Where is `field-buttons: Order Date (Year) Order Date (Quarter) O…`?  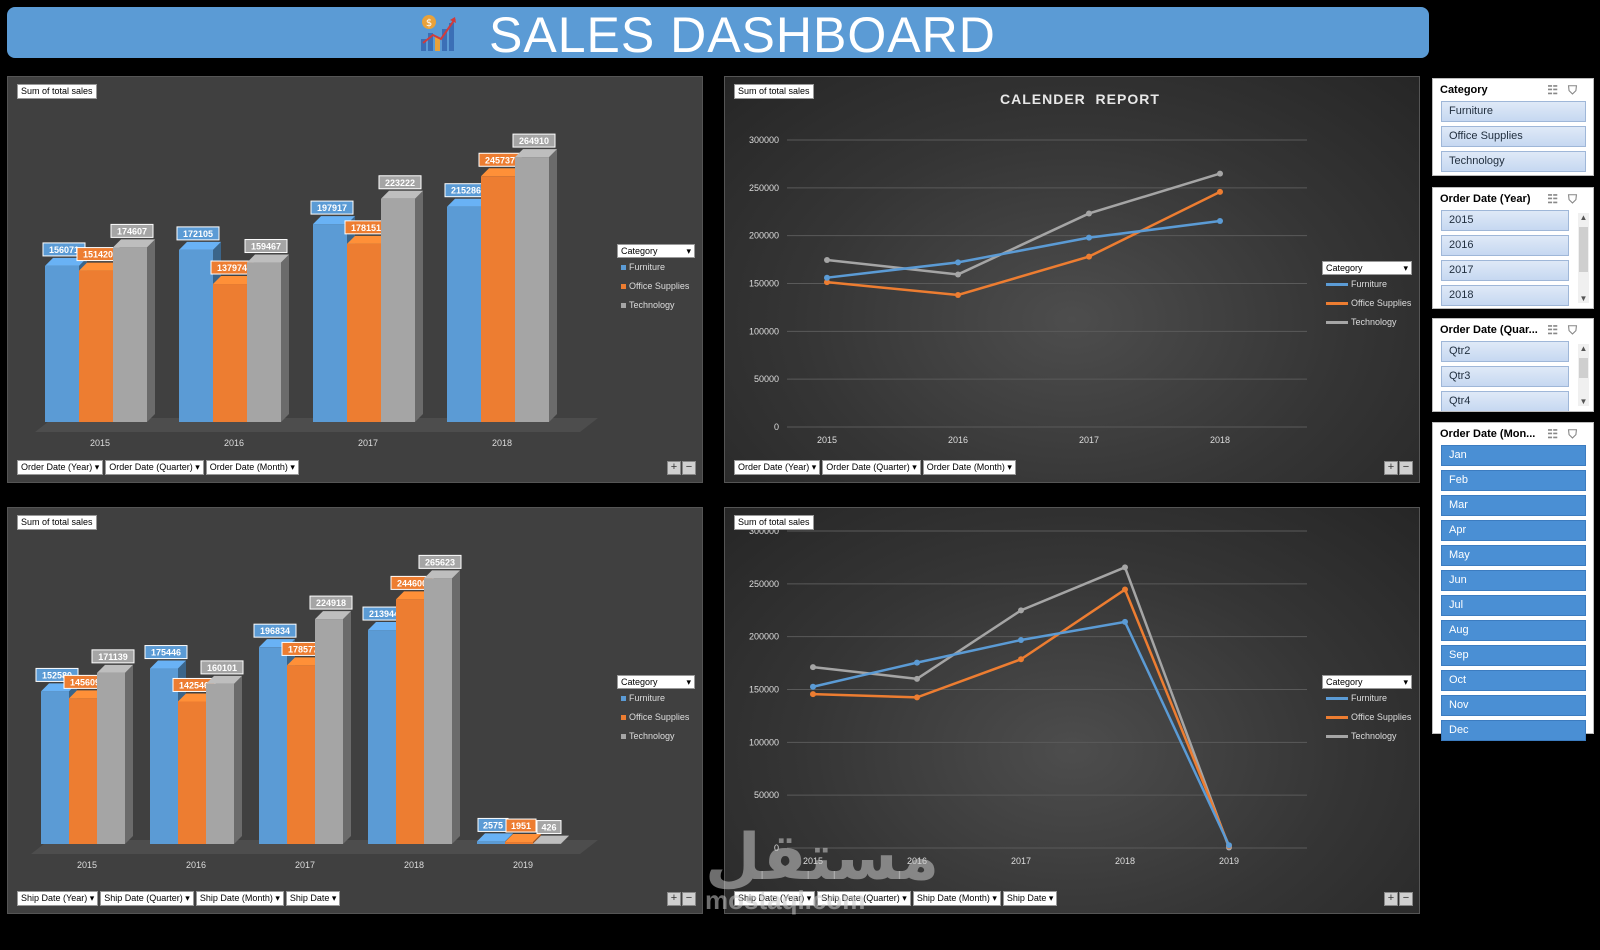
field-buttons: Order Date (Year) Order Date (Quarter) O… is located at coordinates (158, 467).